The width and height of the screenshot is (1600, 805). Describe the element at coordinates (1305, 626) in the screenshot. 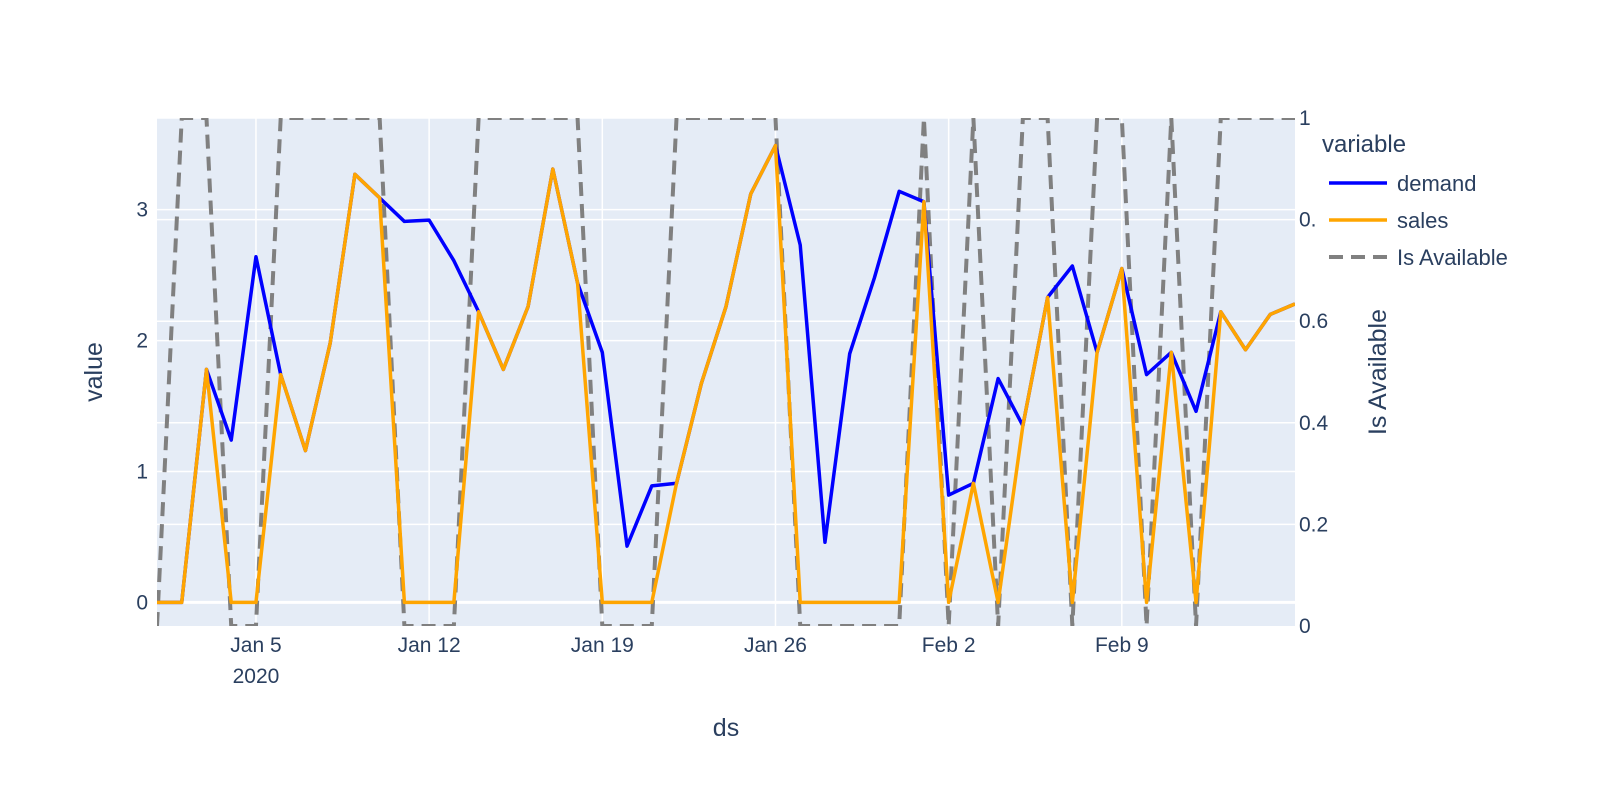

I see `y2-tick-label: 0` at that location.